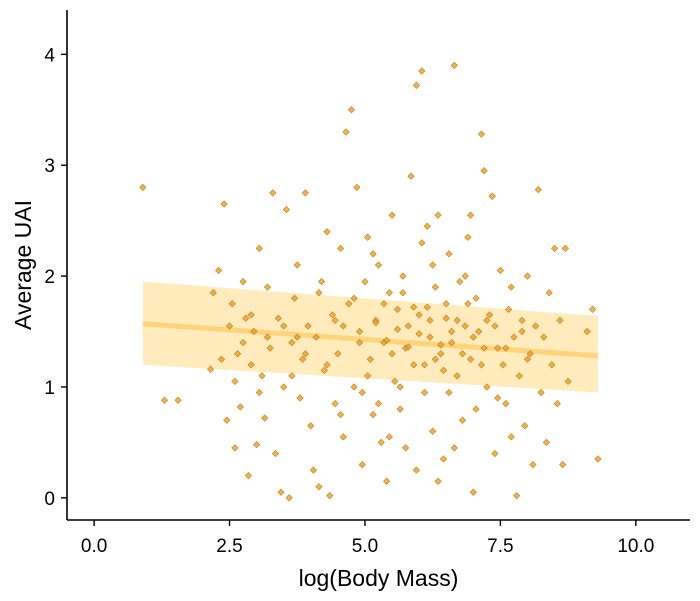  Describe the element at coordinates (229, 546) in the screenshot. I see `x-tick-label: 2.5` at that location.